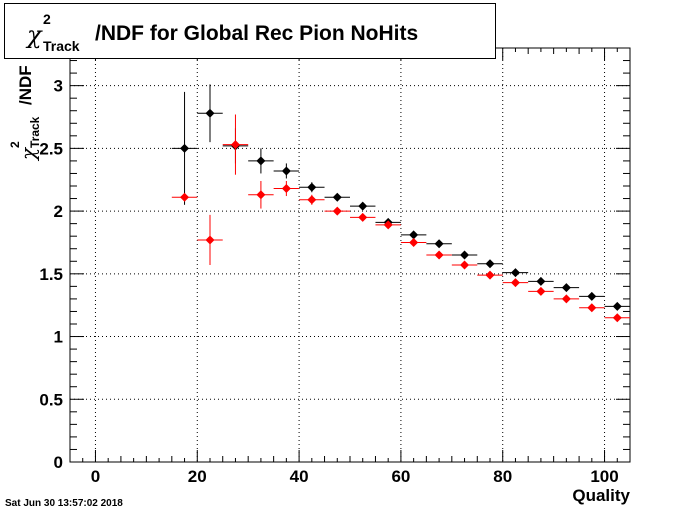 The height and width of the screenshot is (514, 700). What do you see at coordinates (51, 274) in the screenshot?
I see `y-tick-label: 1.5` at bounding box center [51, 274].